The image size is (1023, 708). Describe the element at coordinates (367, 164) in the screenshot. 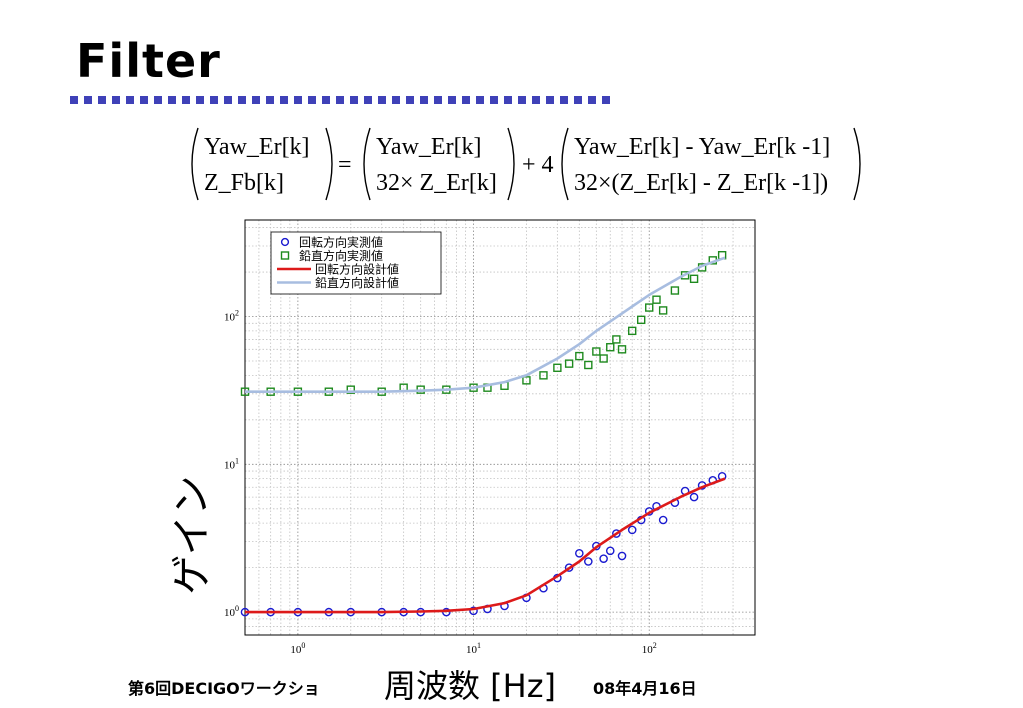

I see `term1-left-paren` at that location.